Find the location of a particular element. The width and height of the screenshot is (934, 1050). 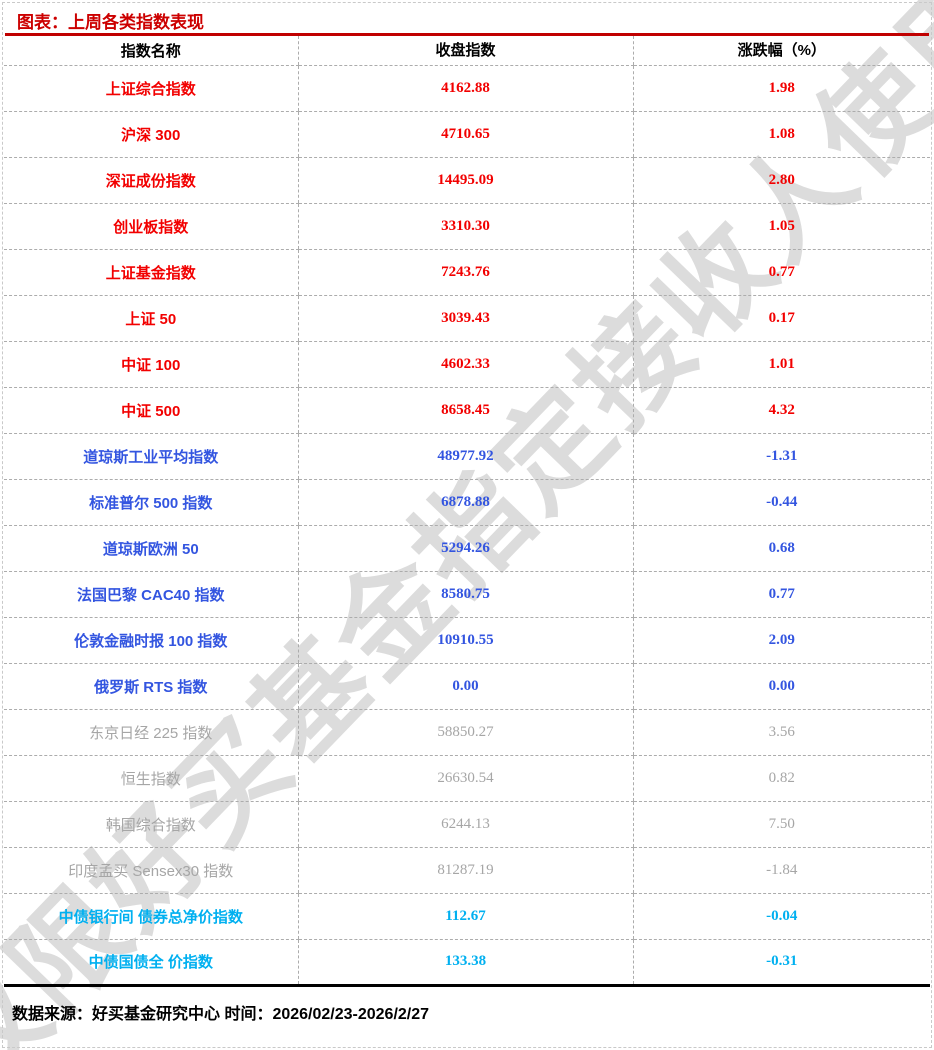

data-source-note: 数据来源：好买基金研究中心 时间：2026/02/23-2026/2/27 is located at coordinates (221, 1014).